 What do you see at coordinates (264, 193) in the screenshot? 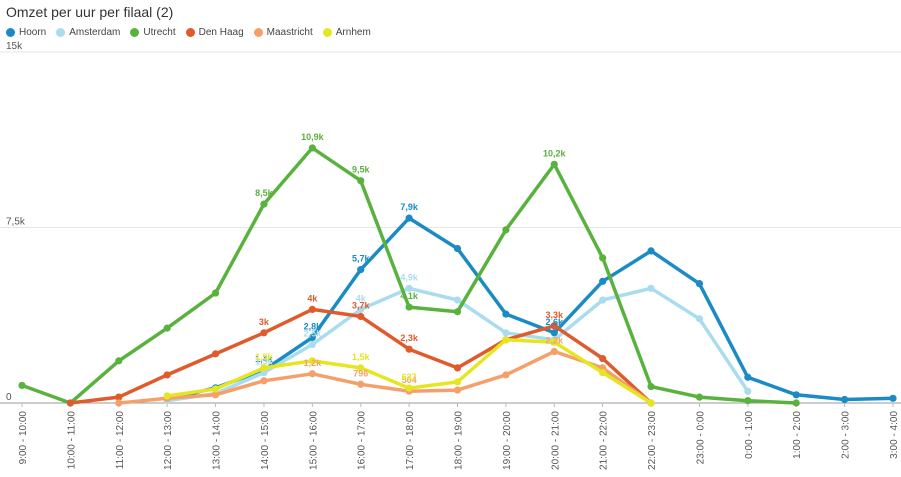
I see `data-label-utrecht: 8,5k` at bounding box center [264, 193].